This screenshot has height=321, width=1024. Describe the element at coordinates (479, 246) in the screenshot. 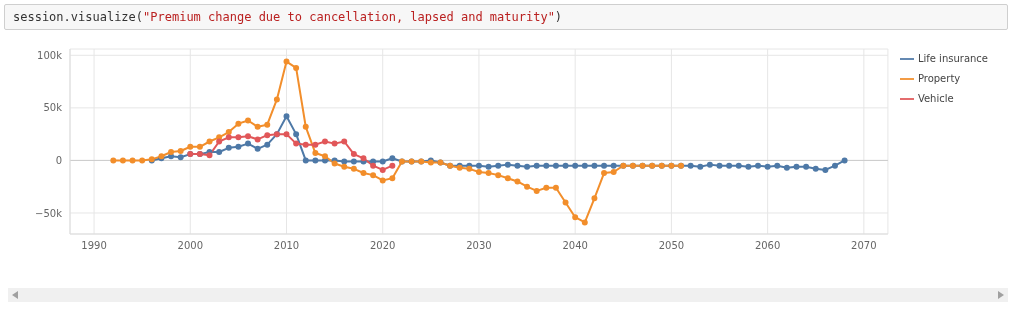

I see `x-tick-label: 2030` at that location.